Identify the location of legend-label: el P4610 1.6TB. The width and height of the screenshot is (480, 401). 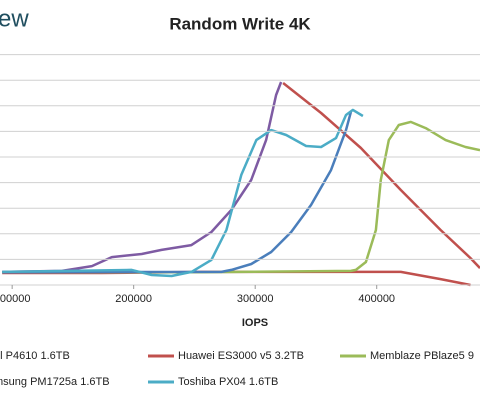
(35, 356).